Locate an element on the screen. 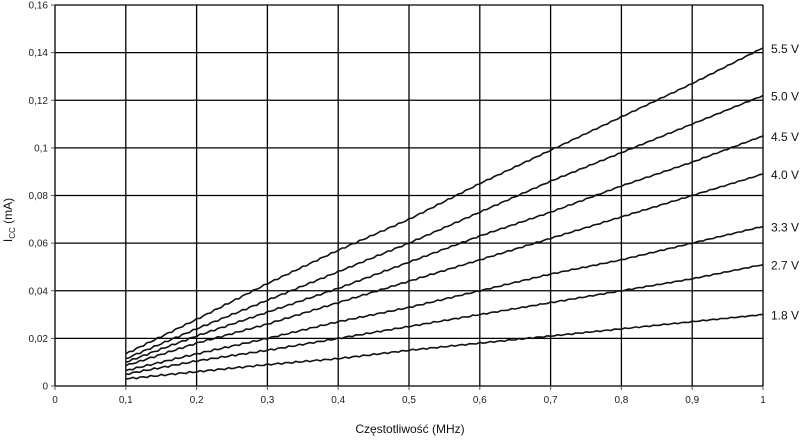  y-axis-label-rest: (mA) is located at coordinates (8, 212).